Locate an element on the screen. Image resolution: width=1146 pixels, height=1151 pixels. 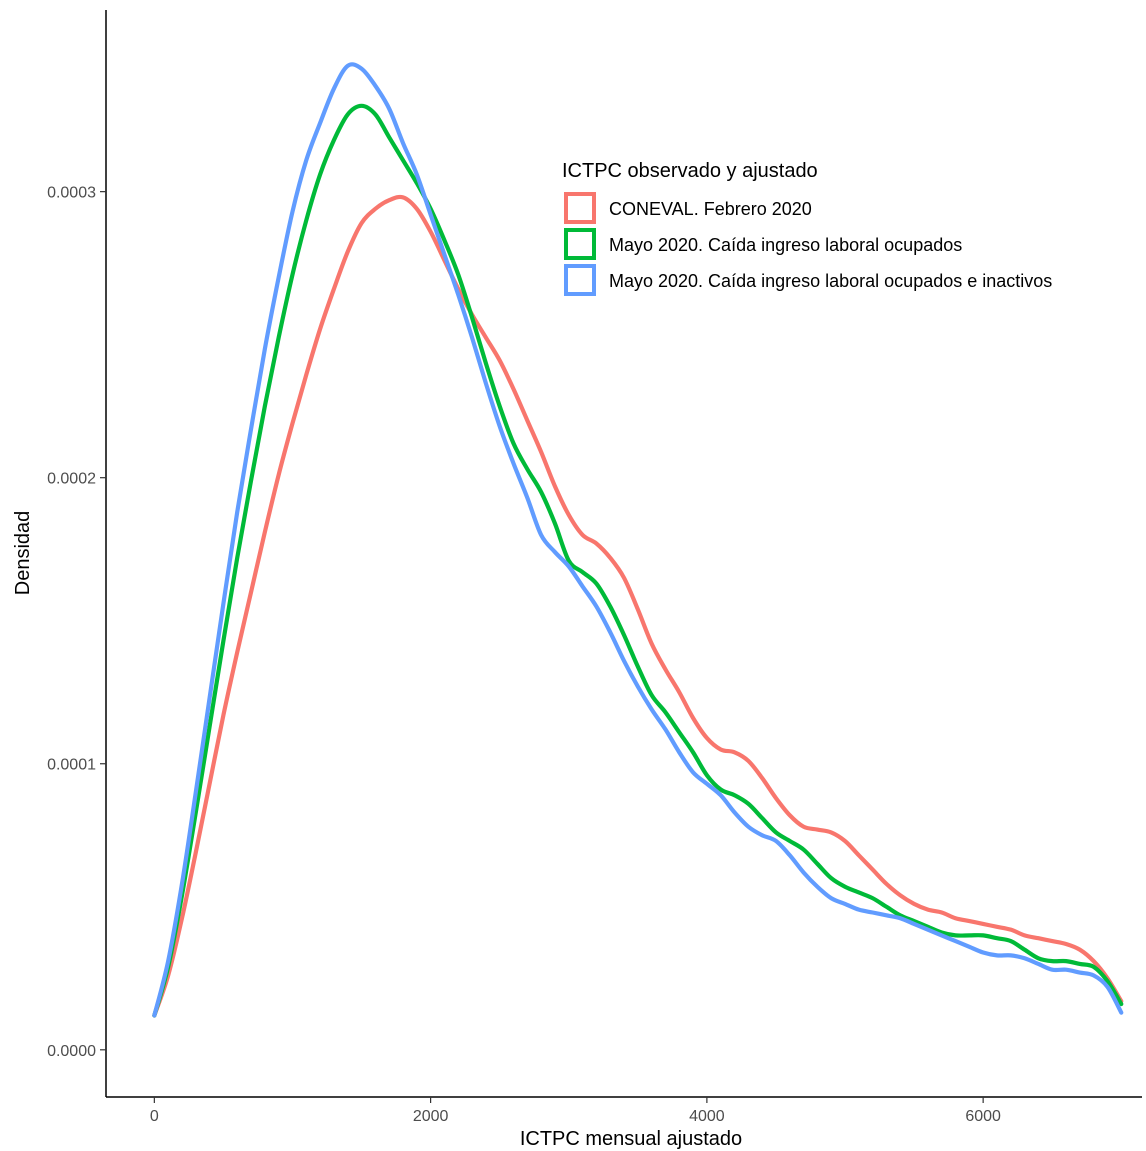
x-axis-ticks: 0 2000 4000 6000 is located at coordinates (575, 1111).